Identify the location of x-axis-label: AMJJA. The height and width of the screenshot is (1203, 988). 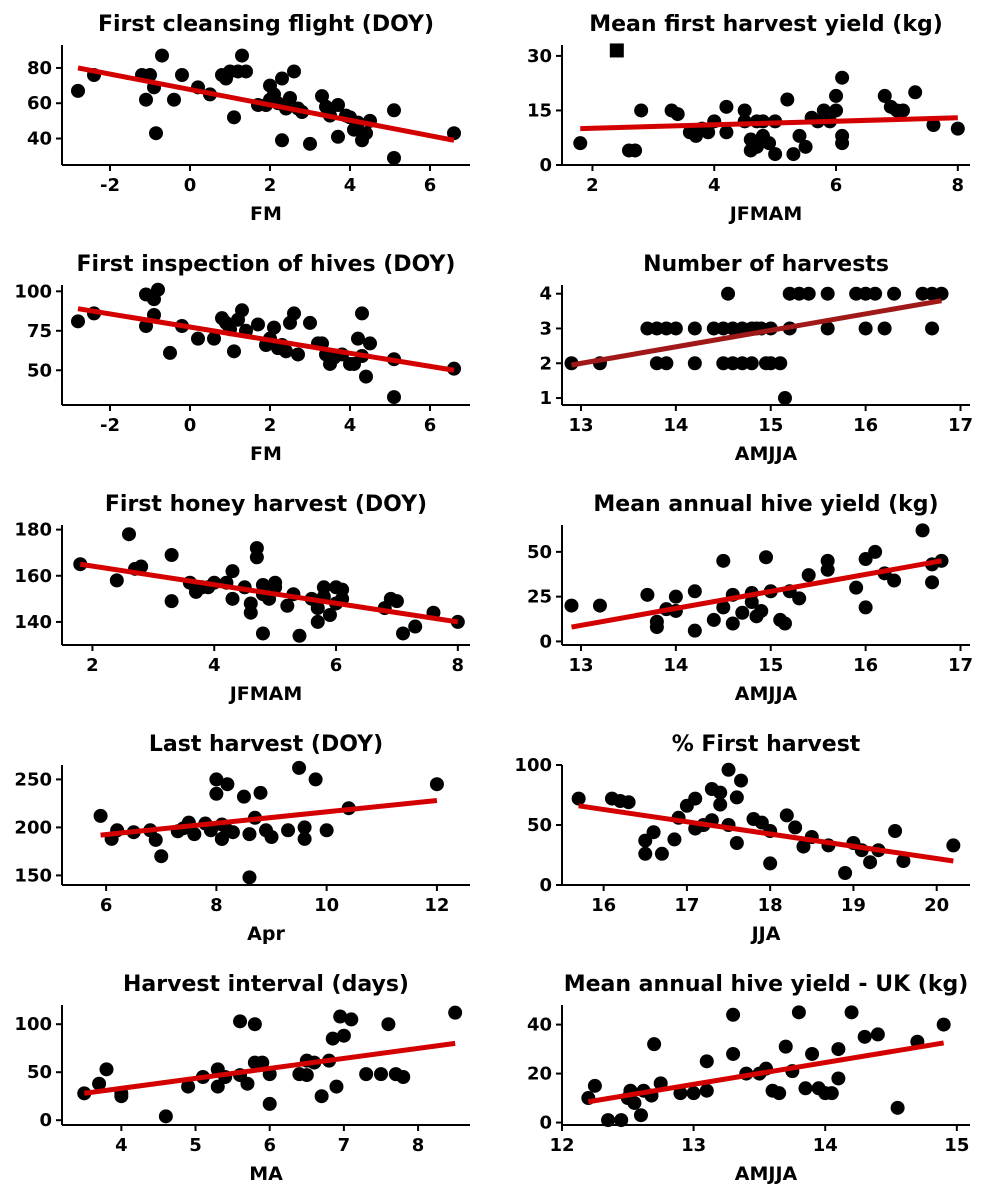
(766, 694).